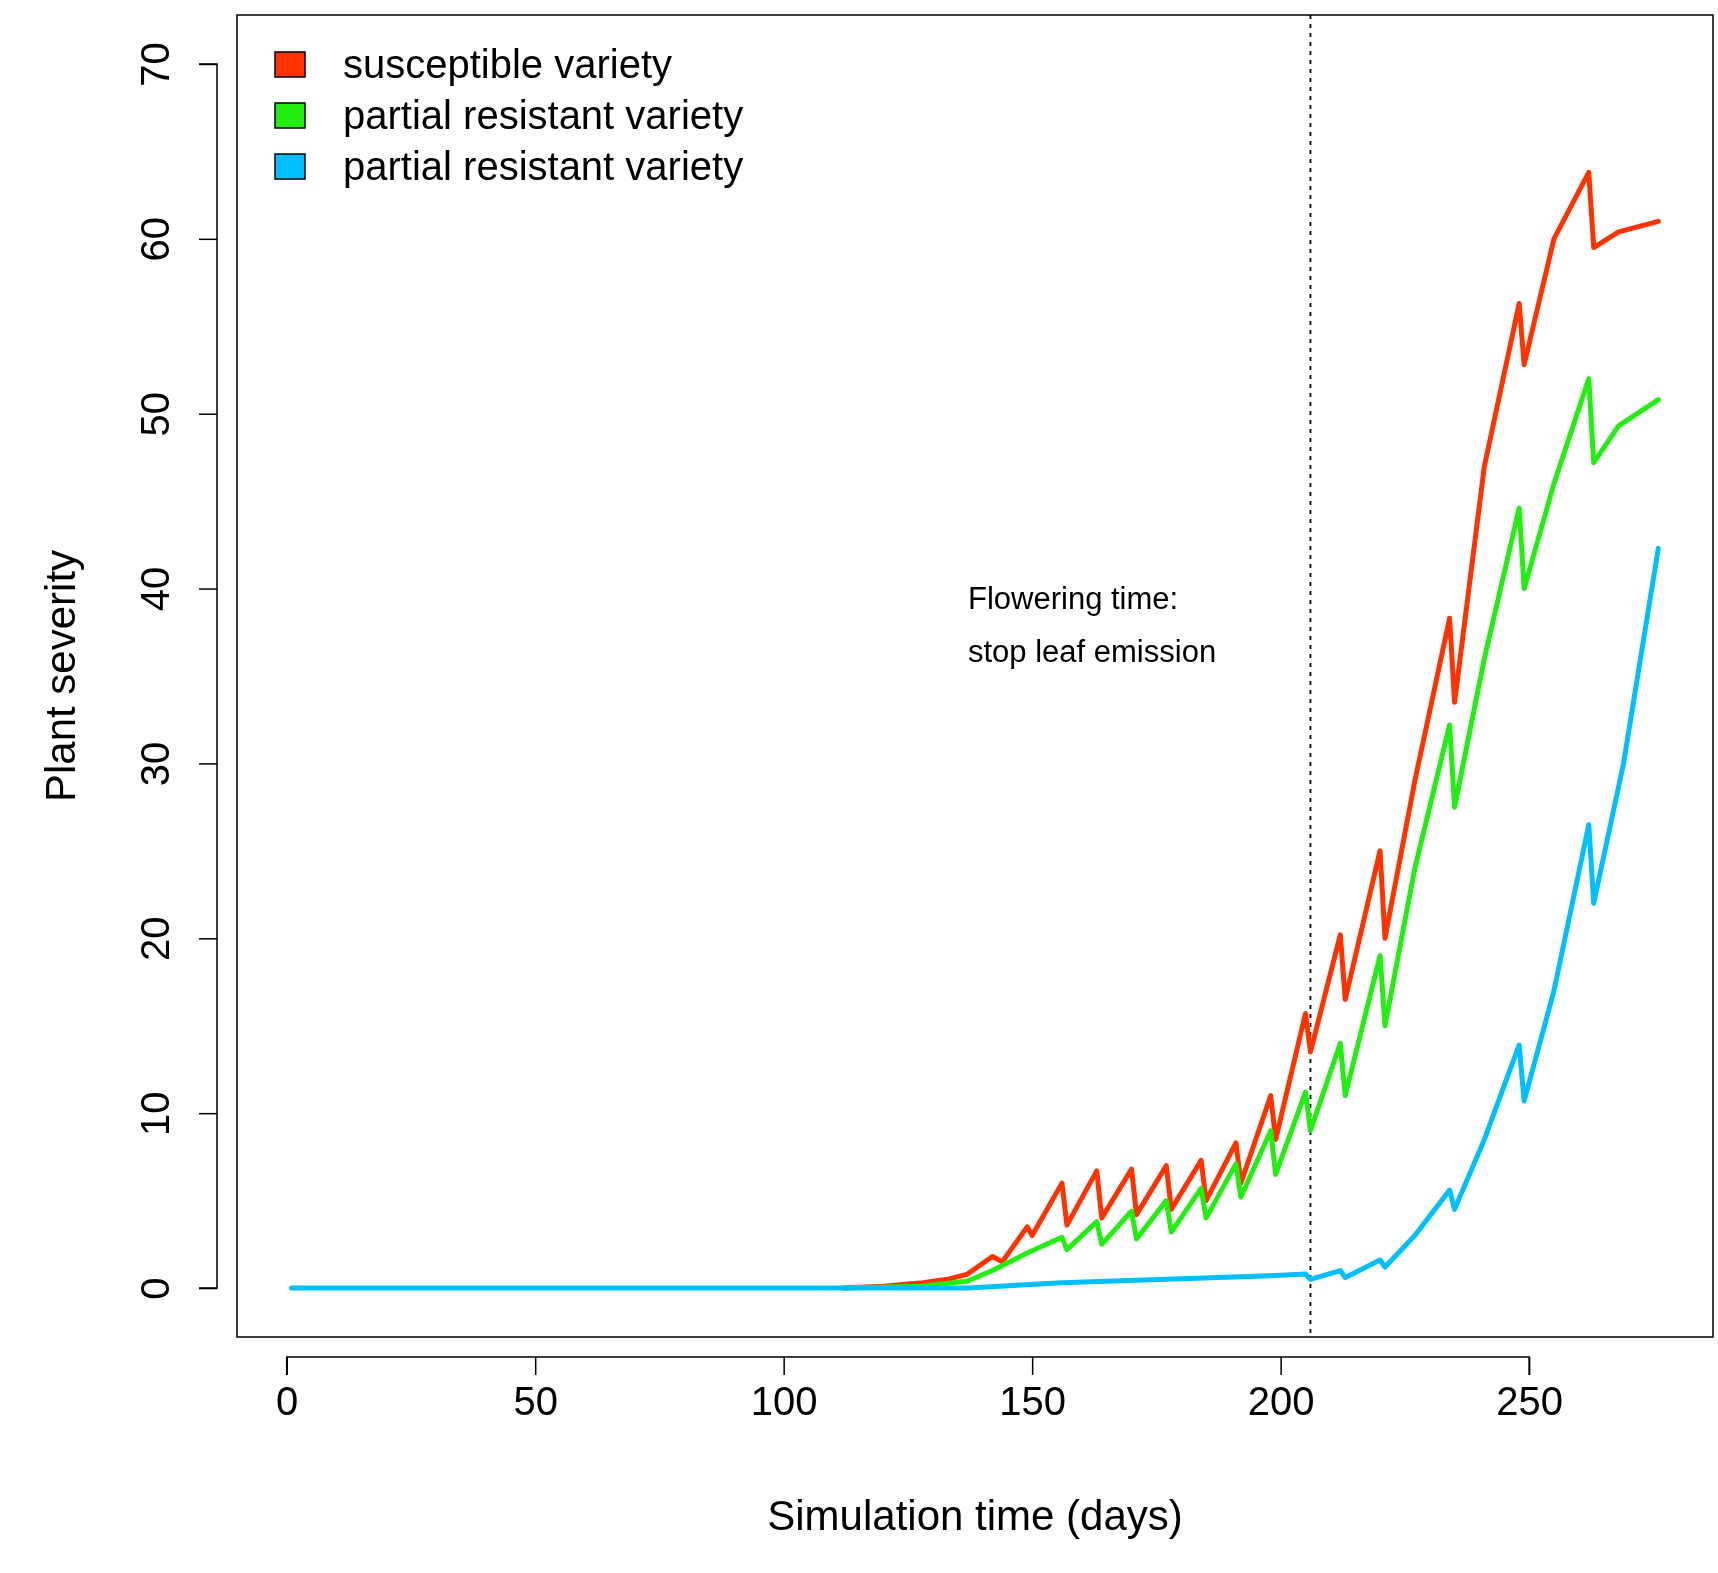 This screenshot has height=1573, width=1718. I want to click on legend-label: susceptible variety, so click(508, 64).